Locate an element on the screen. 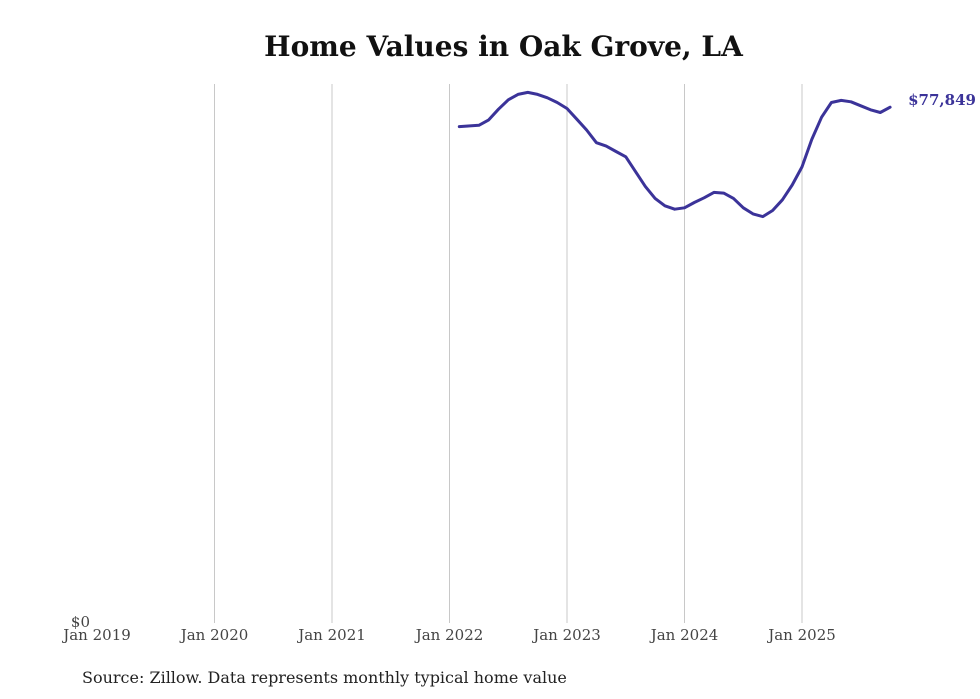 This screenshot has height=699, width=980. chart-title: Home Values in Oak Grove, LA is located at coordinates (503, 46).